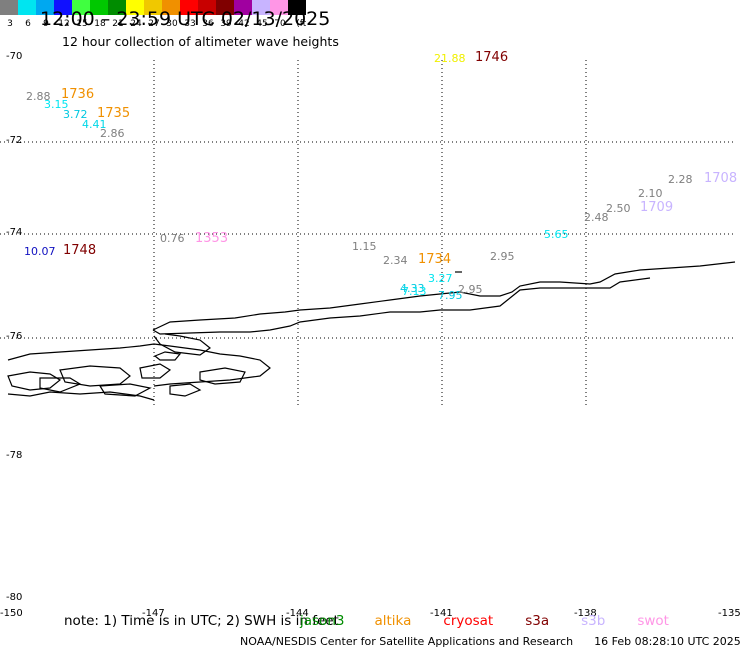 The image size is (740, 650). What do you see at coordinates (657, 207) in the screenshot?
I see `pass-time-label: 1709` at bounding box center [657, 207].